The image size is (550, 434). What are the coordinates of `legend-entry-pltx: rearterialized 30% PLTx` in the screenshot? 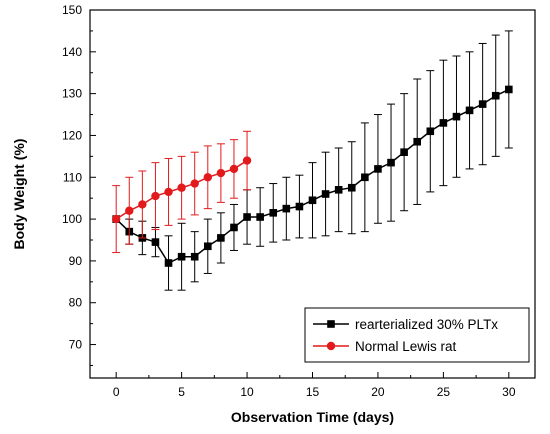 It's located at (405, 324).